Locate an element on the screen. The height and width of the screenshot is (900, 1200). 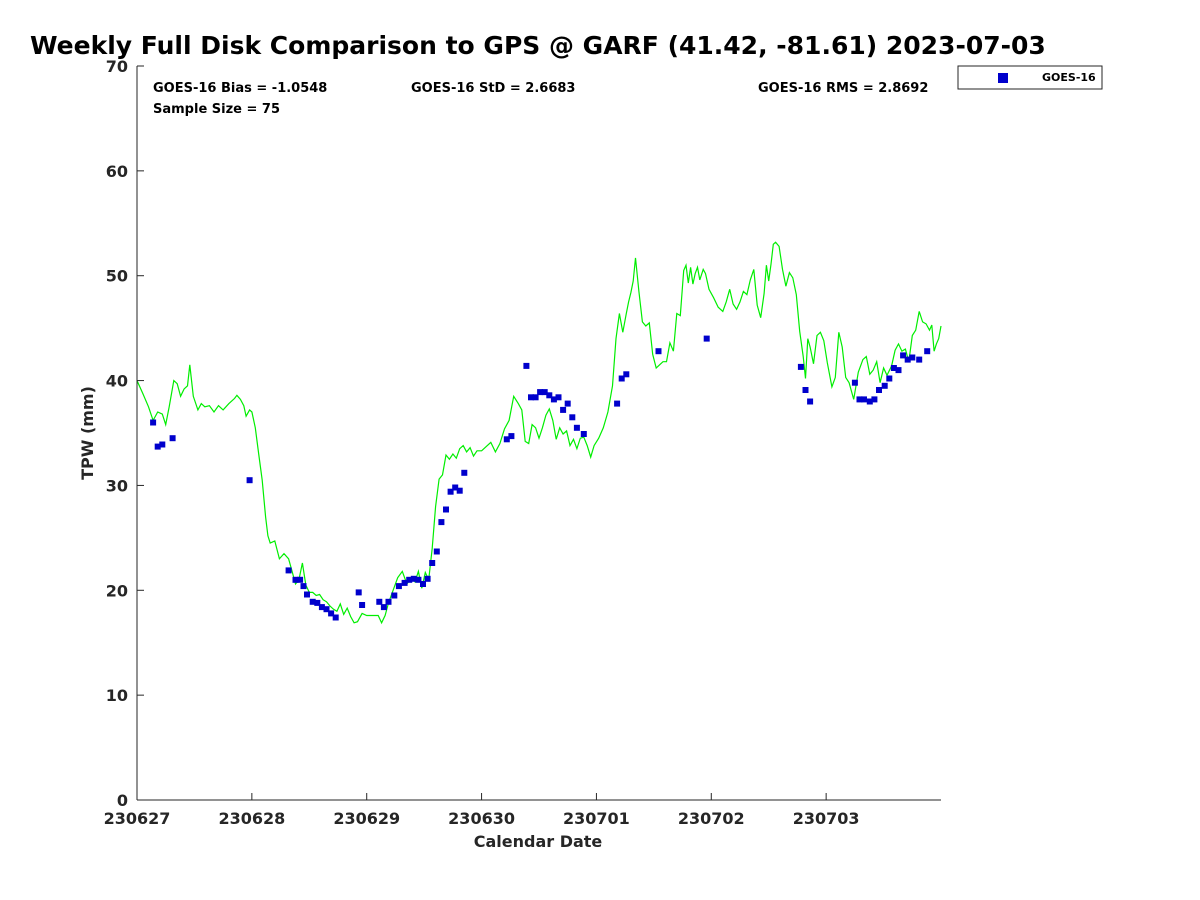
y-tick-label: 40 is located at coordinates (117, 381).